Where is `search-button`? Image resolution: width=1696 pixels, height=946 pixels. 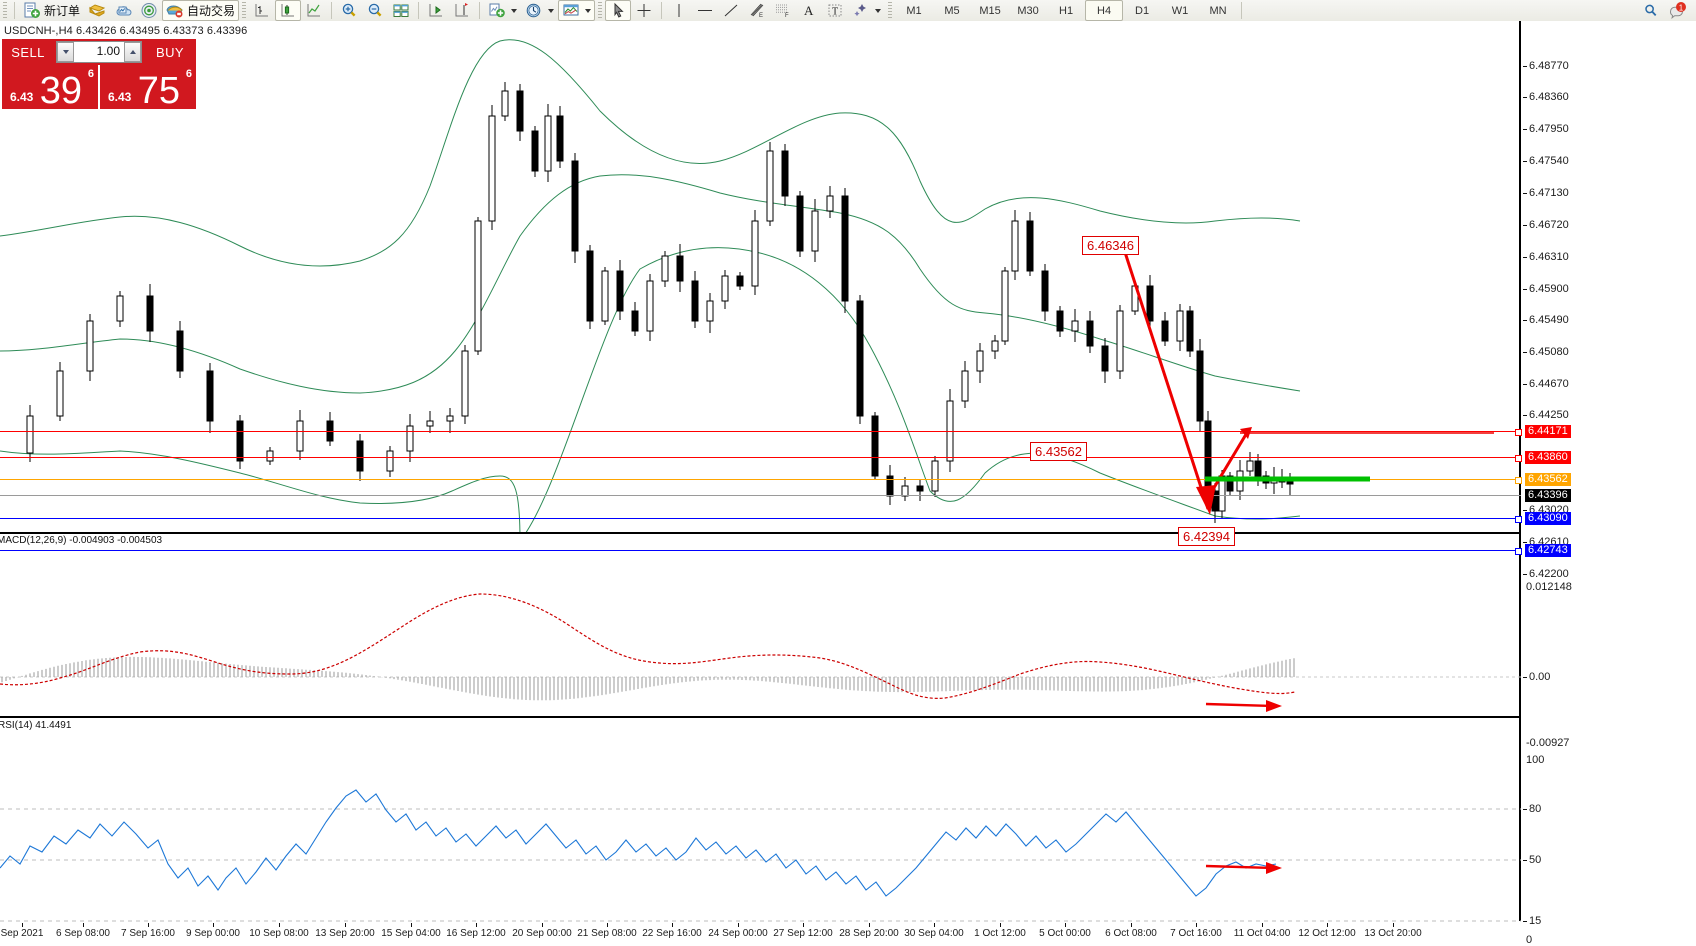
search-button is located at coordinates (1651, 10).